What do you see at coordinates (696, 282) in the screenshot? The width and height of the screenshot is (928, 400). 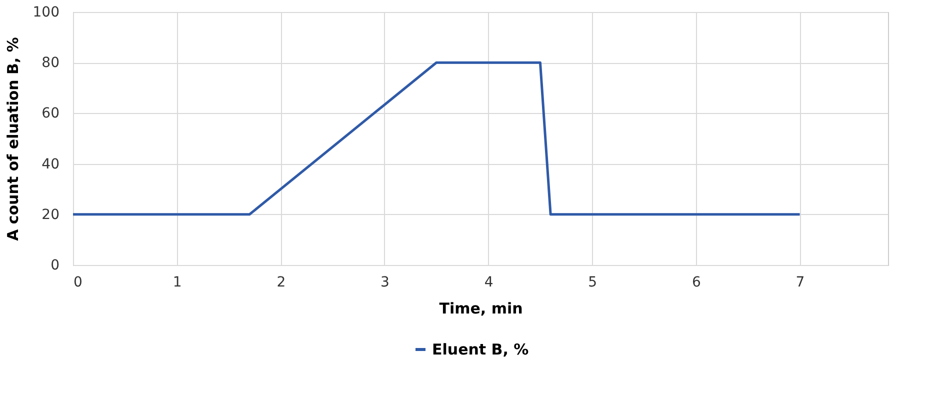 I see `x-tick-label: 6` at bounding box center [696, 282].